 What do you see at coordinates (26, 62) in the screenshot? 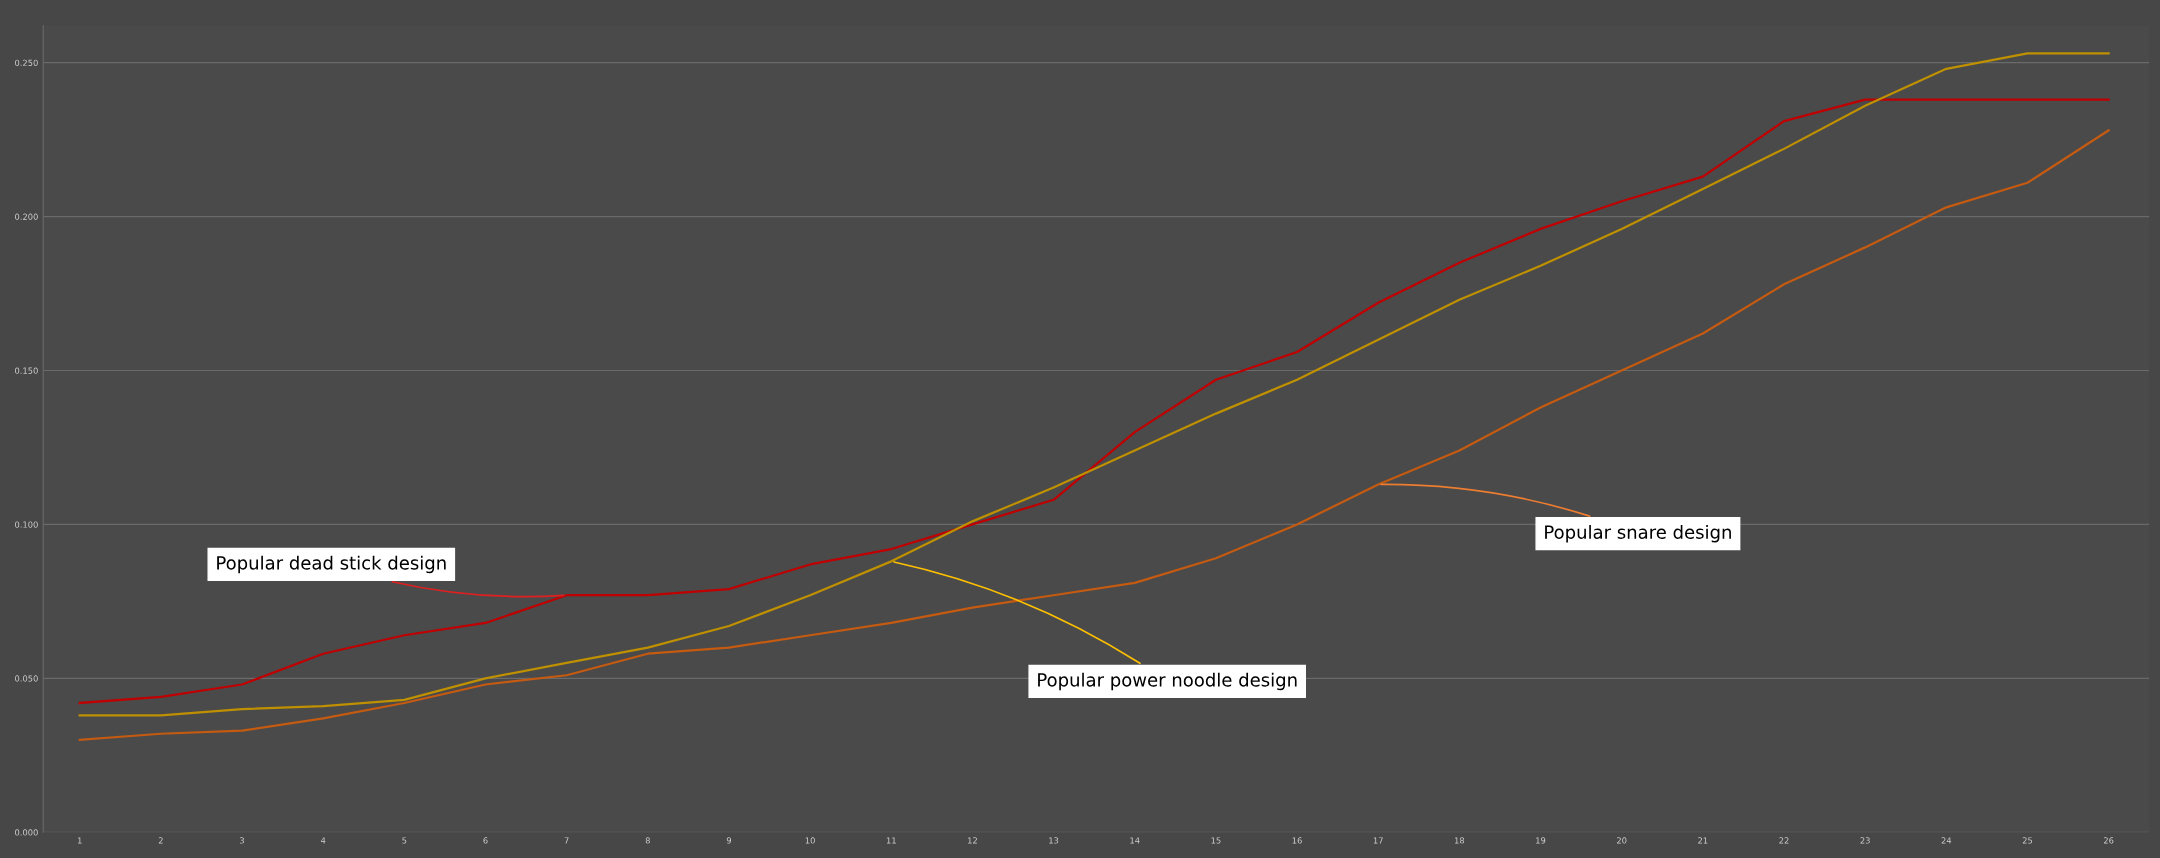
I see `y-tick-label: 0.250` at bounding box center [26, 62].